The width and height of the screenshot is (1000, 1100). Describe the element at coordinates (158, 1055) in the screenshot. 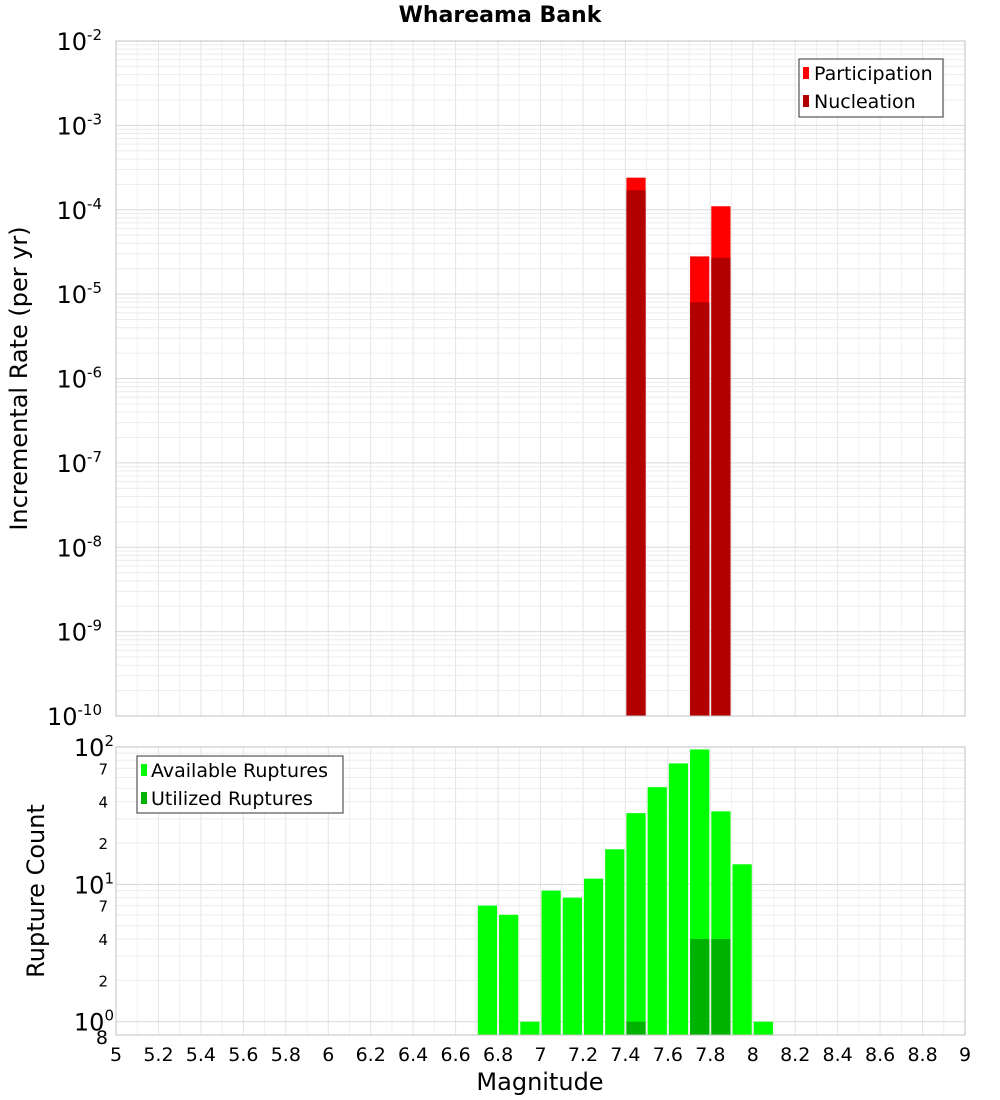

I see `x-tick-label: 5.2` at that location.